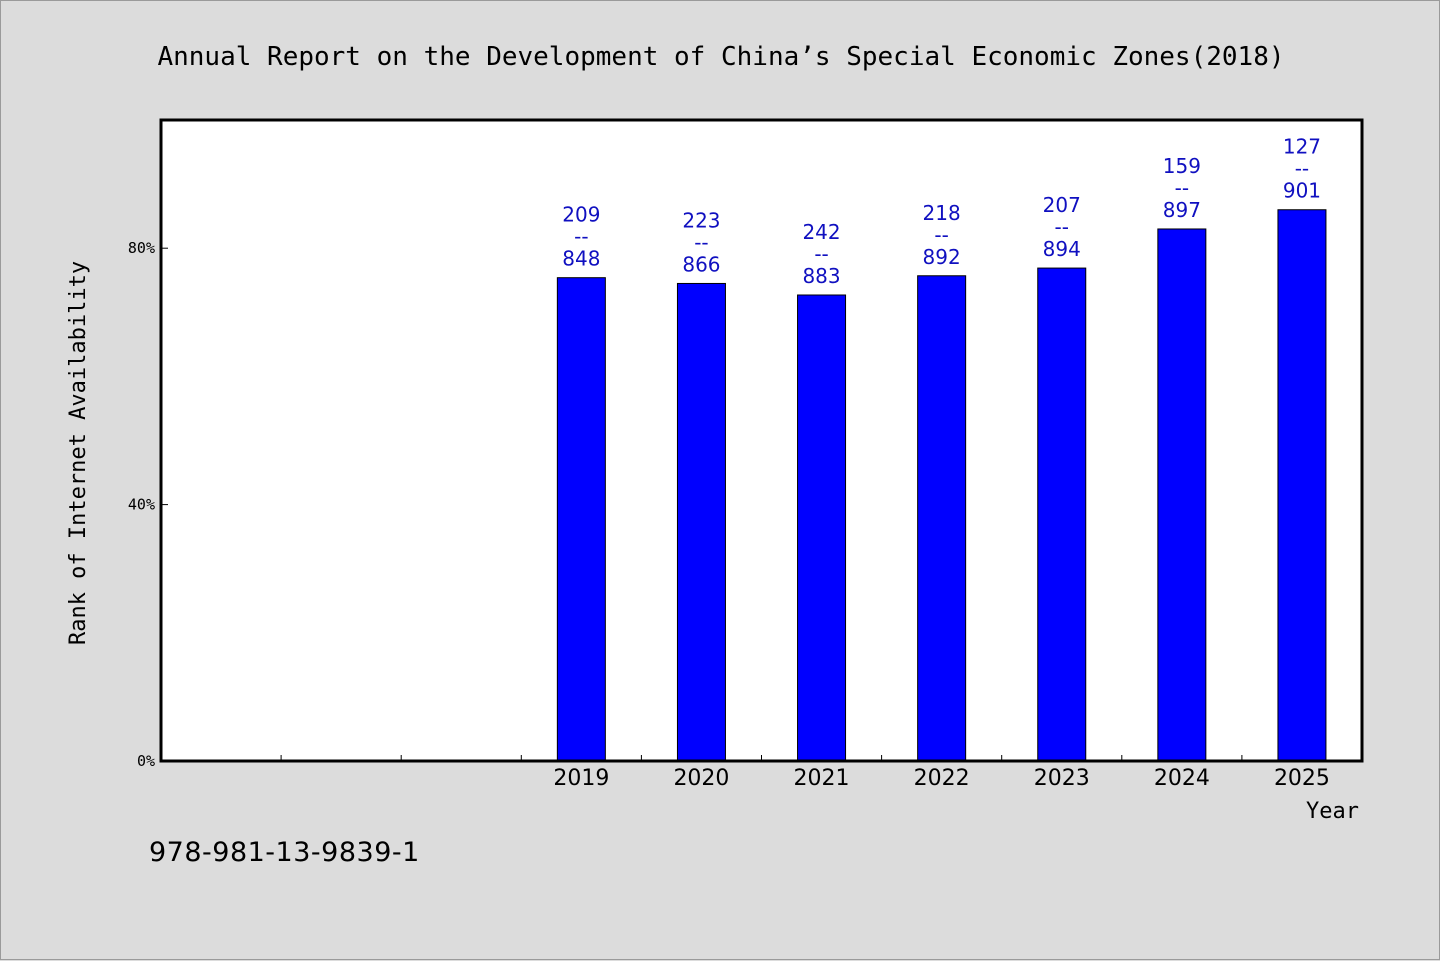 This screenshot has width=1440, height=961. What do you see at coordinates (1062, 249) in the screenshot?
I see `data-label: 894` at bounding box center [1062, 249].